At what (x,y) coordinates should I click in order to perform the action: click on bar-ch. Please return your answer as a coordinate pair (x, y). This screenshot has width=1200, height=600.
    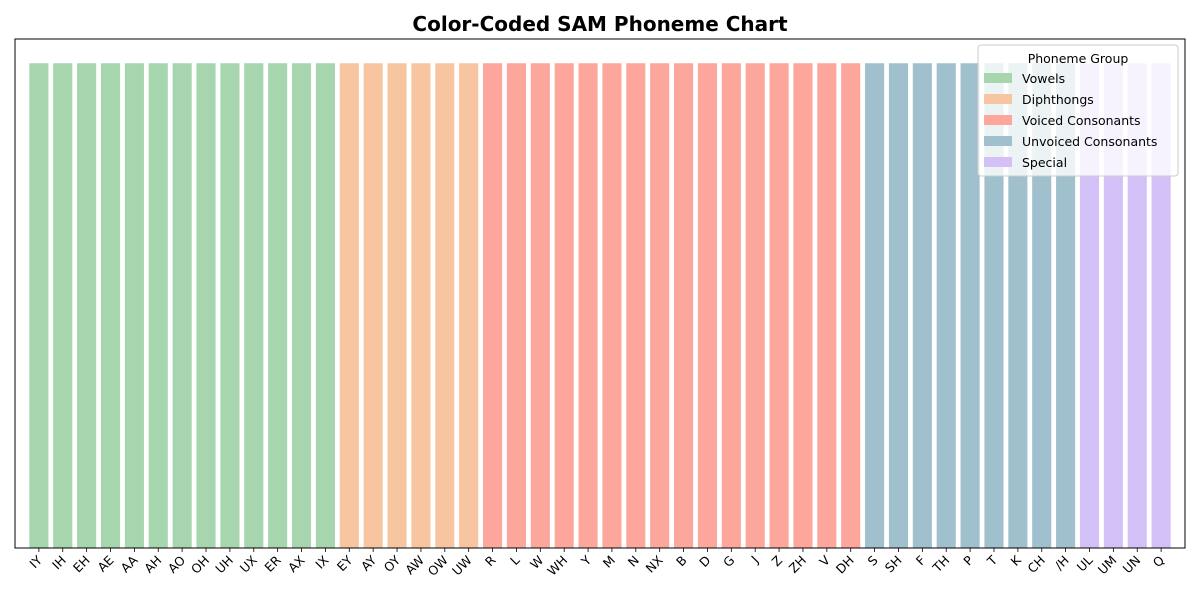
    Looking at the image, I should click on (1042, 306).